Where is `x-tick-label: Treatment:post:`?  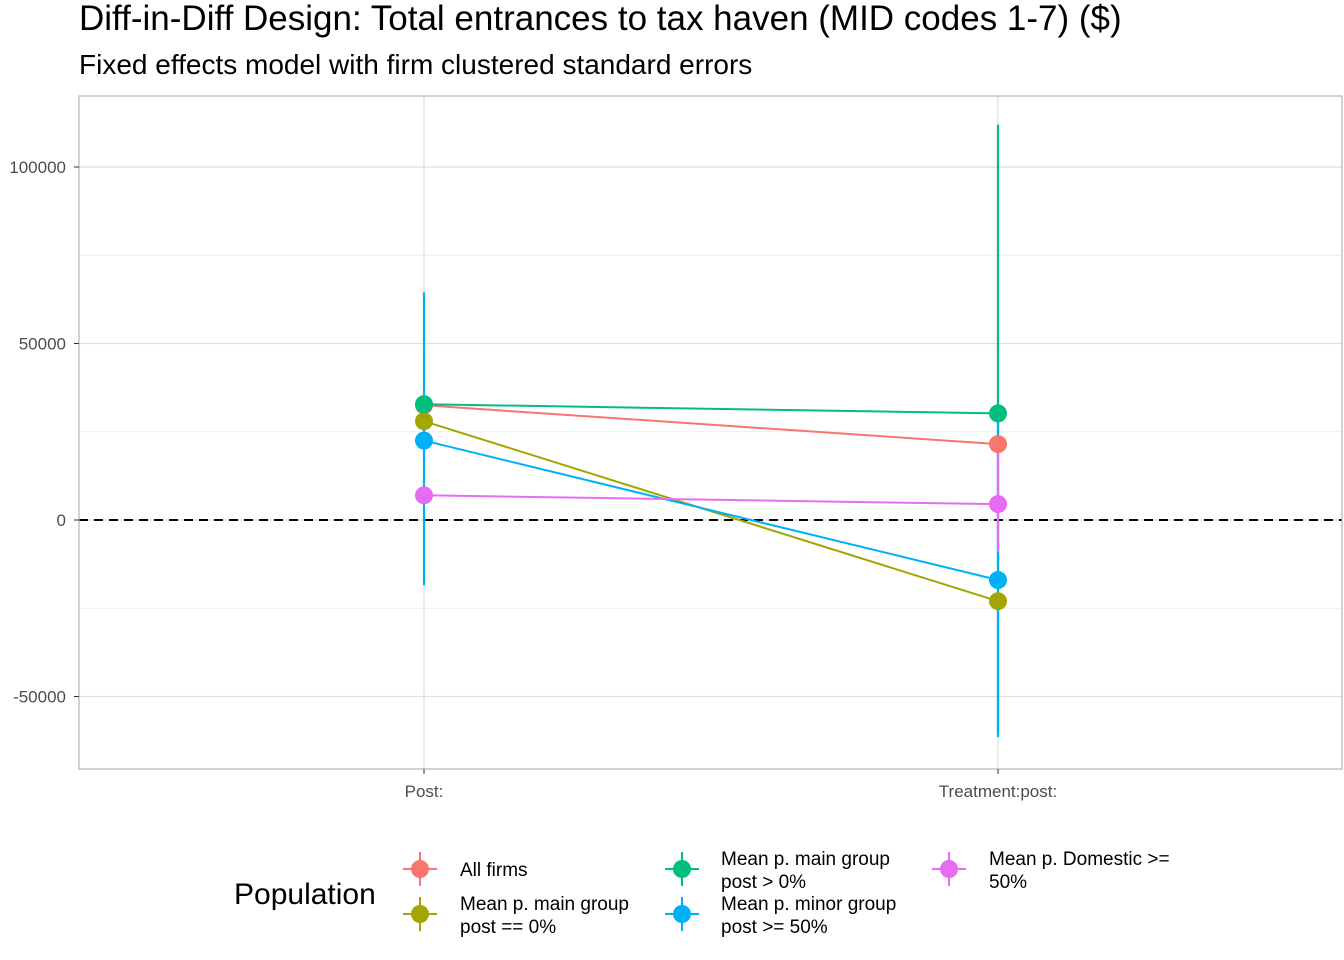 x-tick-label: Treatment:post: is located at coordinates (998, 791).